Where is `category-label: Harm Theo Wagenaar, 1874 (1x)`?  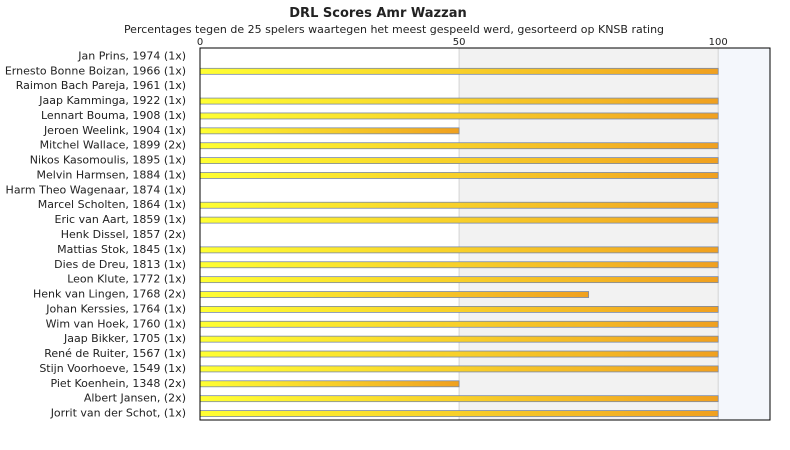 category-label: Harm Theo Wagenaar, 1874 (1x) is located at coordinates (96, 189).